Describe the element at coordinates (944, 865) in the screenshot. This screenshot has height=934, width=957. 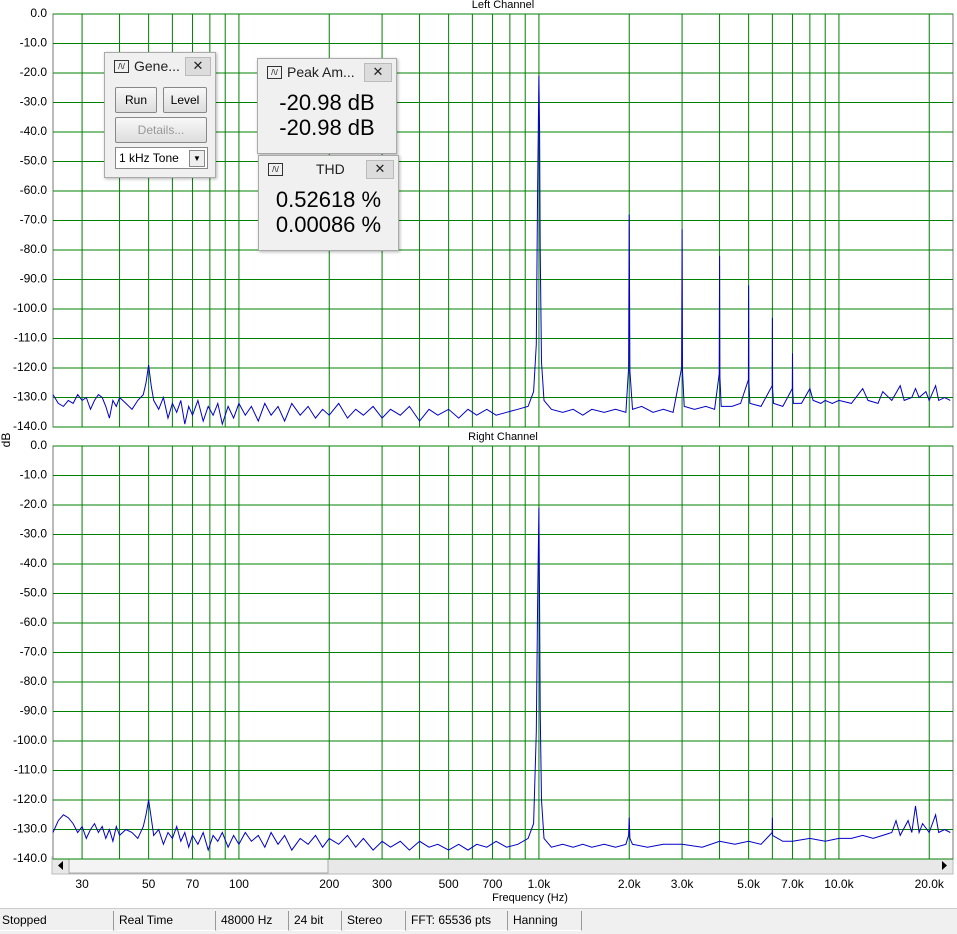
I see `scroll-right` at that location.